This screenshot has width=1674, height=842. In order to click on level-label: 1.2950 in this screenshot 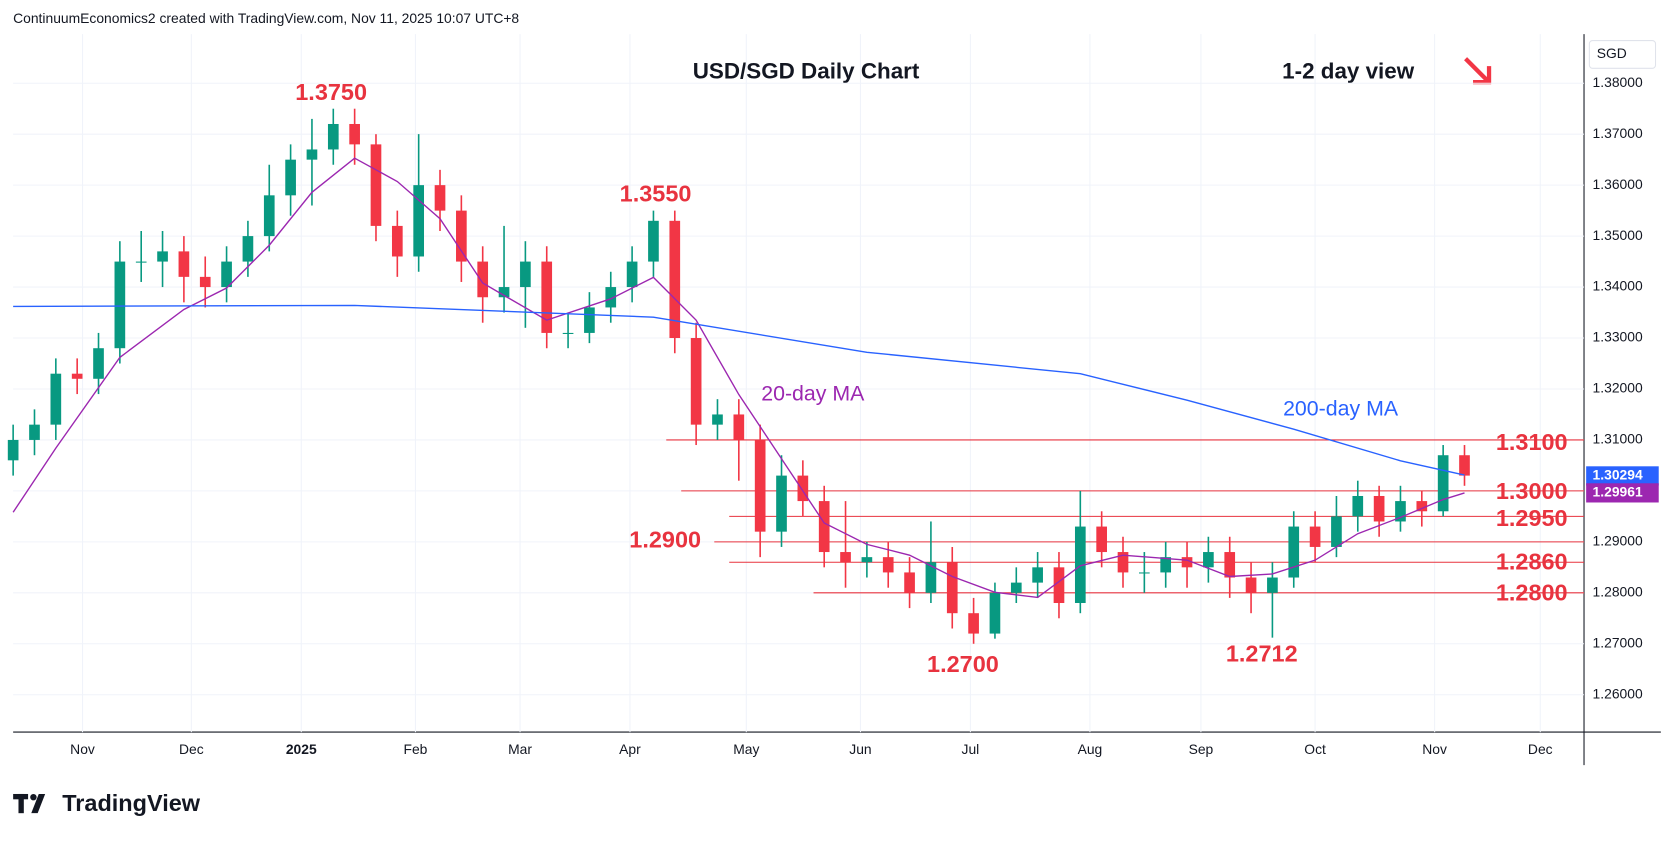, I will do `click(1532, 518)`.